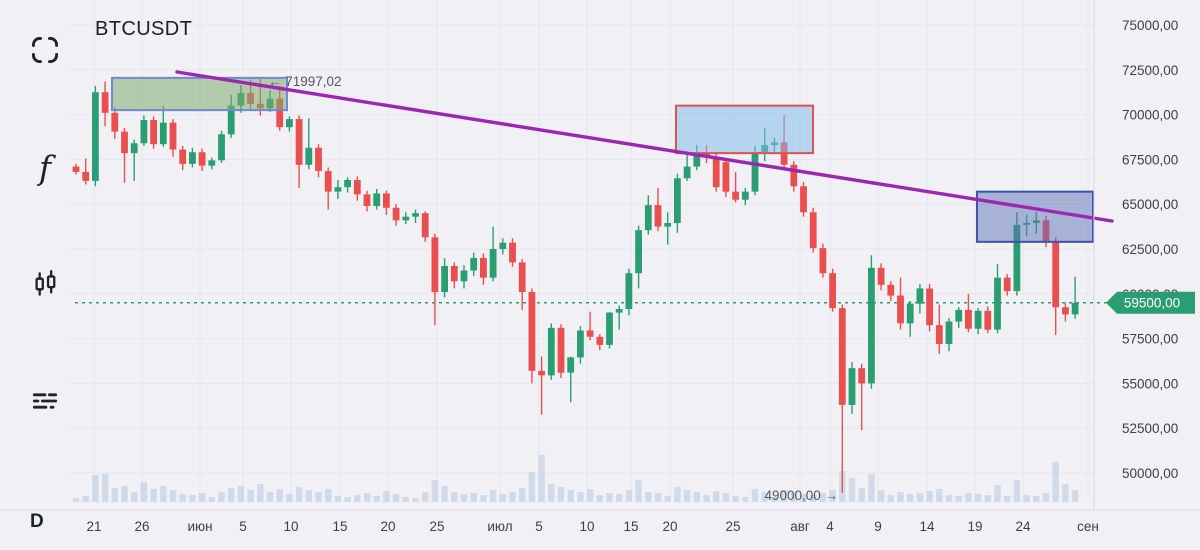  Describe the element at coordinates (45, 167) in the screenshot. I see `indicators-button: f` at that location.